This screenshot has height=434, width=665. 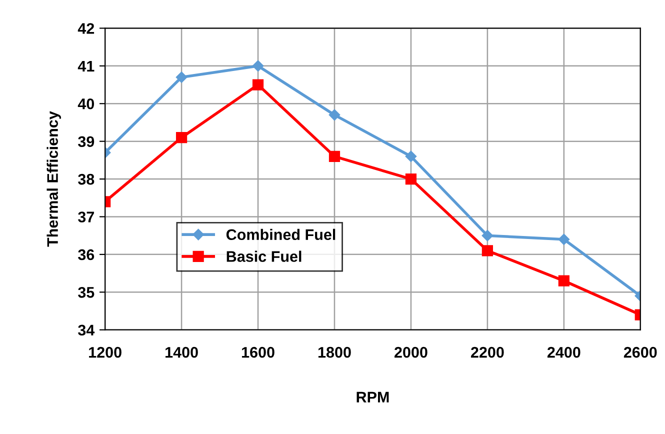 What do you see at coordinates (258, 352) in the screenshot?
I see `x-tick-label: 1600` at bounding box center [258, 352].